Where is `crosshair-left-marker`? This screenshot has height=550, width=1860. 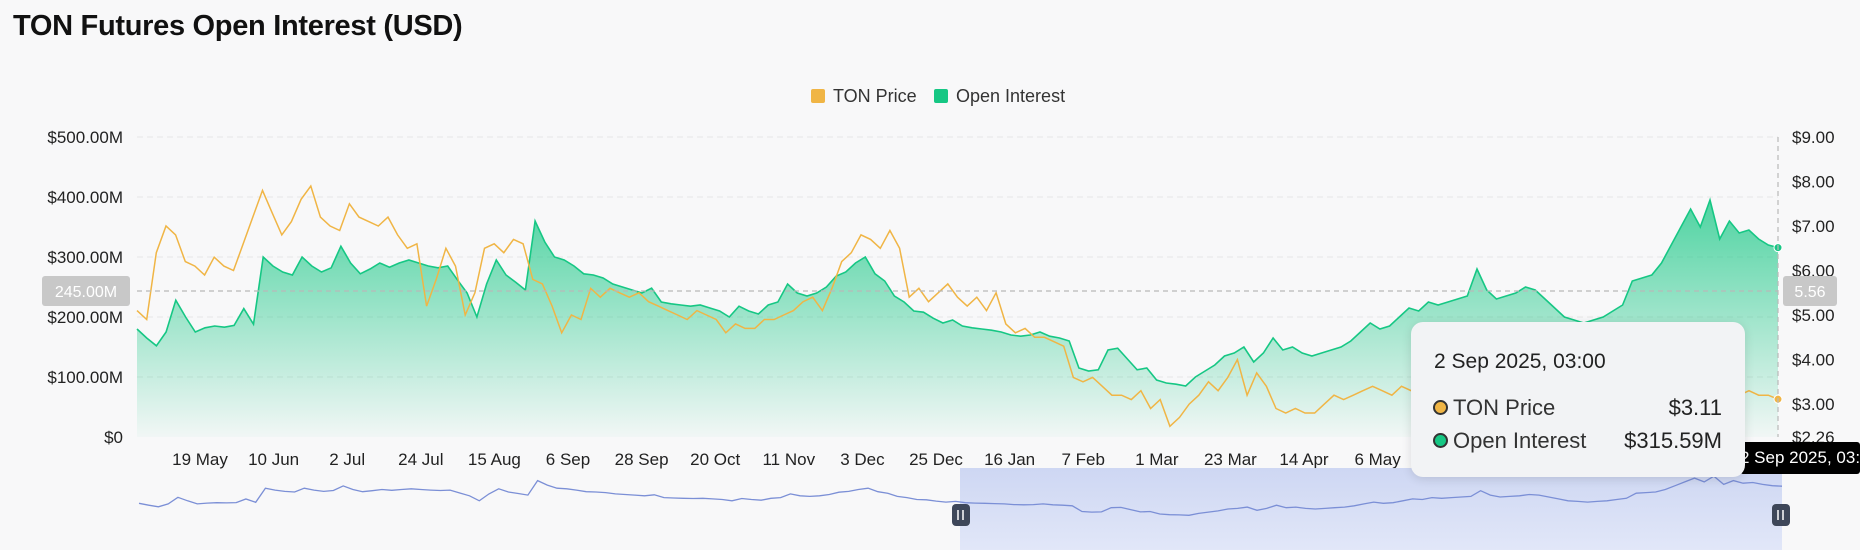
crosshair-left-marker is located at coordinates (86, 291).